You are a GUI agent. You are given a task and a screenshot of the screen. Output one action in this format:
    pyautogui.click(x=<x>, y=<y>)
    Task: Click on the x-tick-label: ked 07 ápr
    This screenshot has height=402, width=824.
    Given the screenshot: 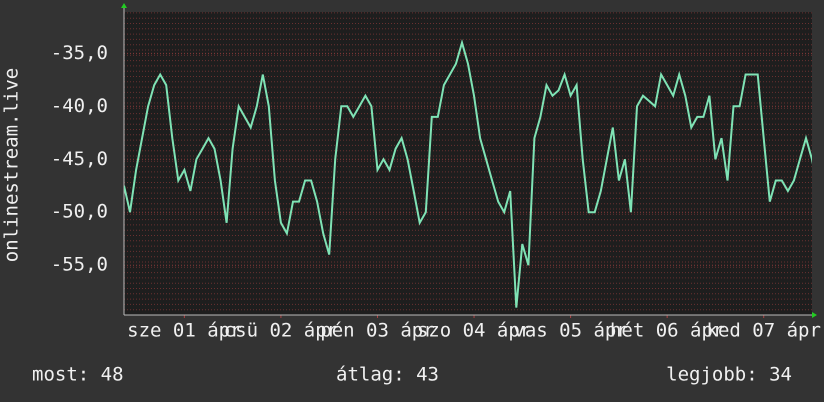 What is the action you would take?
    pyautogui.click(x=764, y=331)
    